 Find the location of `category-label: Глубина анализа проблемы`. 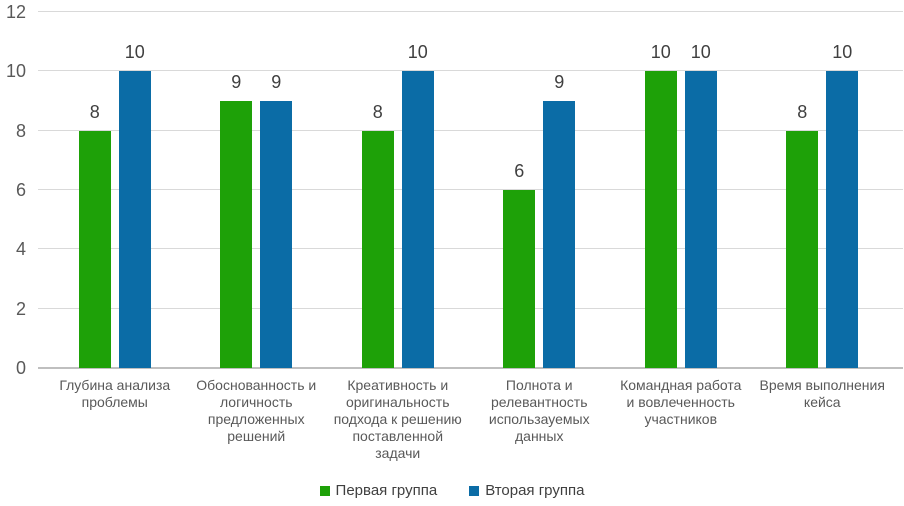

category-label: Глубина анализа проблемы is located at coordinates (115, 393).